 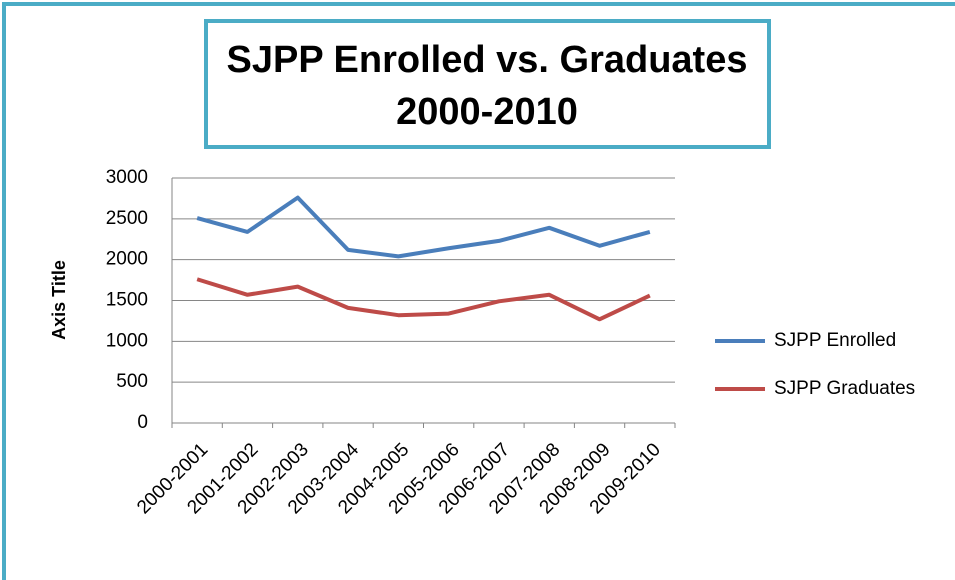 I want to click on legend-label: SJPP Graduates, so click(x=844, y=388).